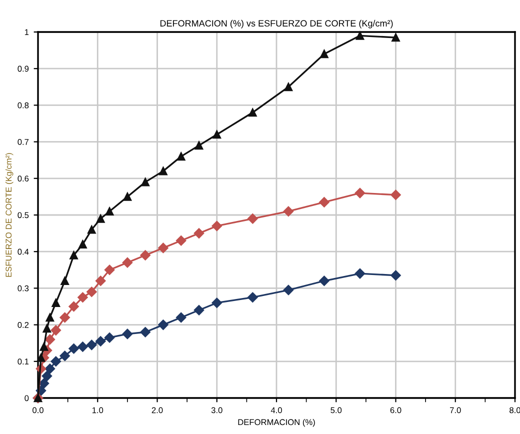 The height and width of the screenshot is (434, 520). What do you see at coordinates (23, 288) in the screenshot?
I see `y-tick-label: 0.3` at bounding box center [23, 288].